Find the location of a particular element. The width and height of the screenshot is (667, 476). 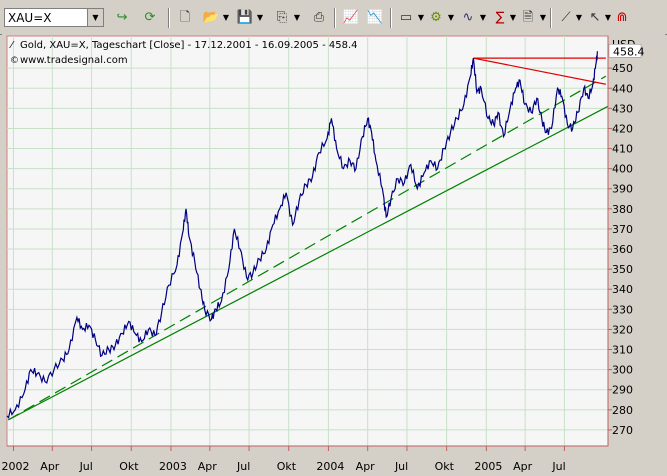

x-tick-label: 2002 is located at coordinates (15, 466).